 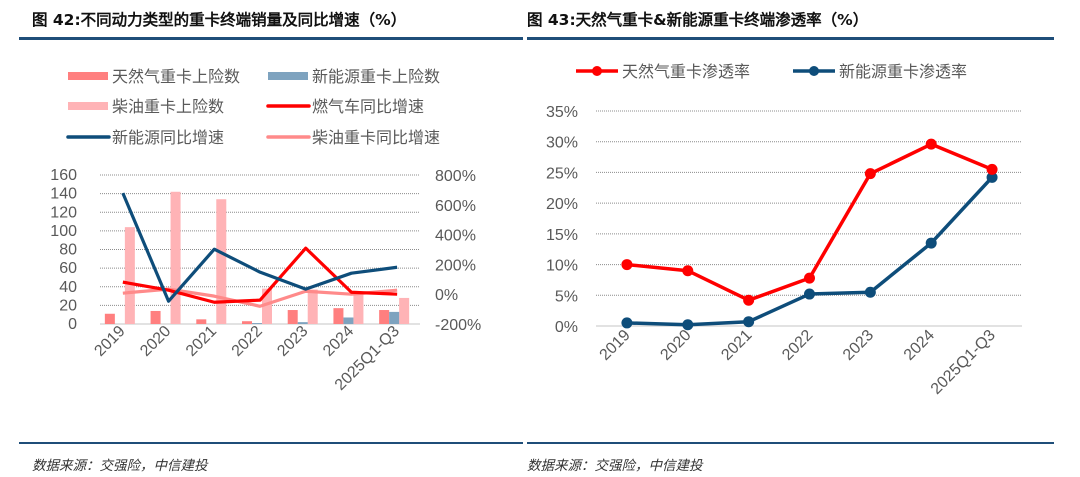 I want to click on source-rule-left, so click(x=271, y=443).